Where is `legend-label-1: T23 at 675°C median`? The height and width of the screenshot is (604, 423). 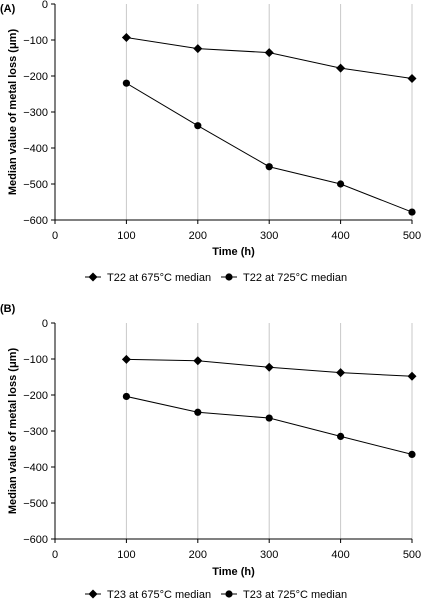
legend-label-1: T23 at 675°C median is located at coordinates (159, 595).